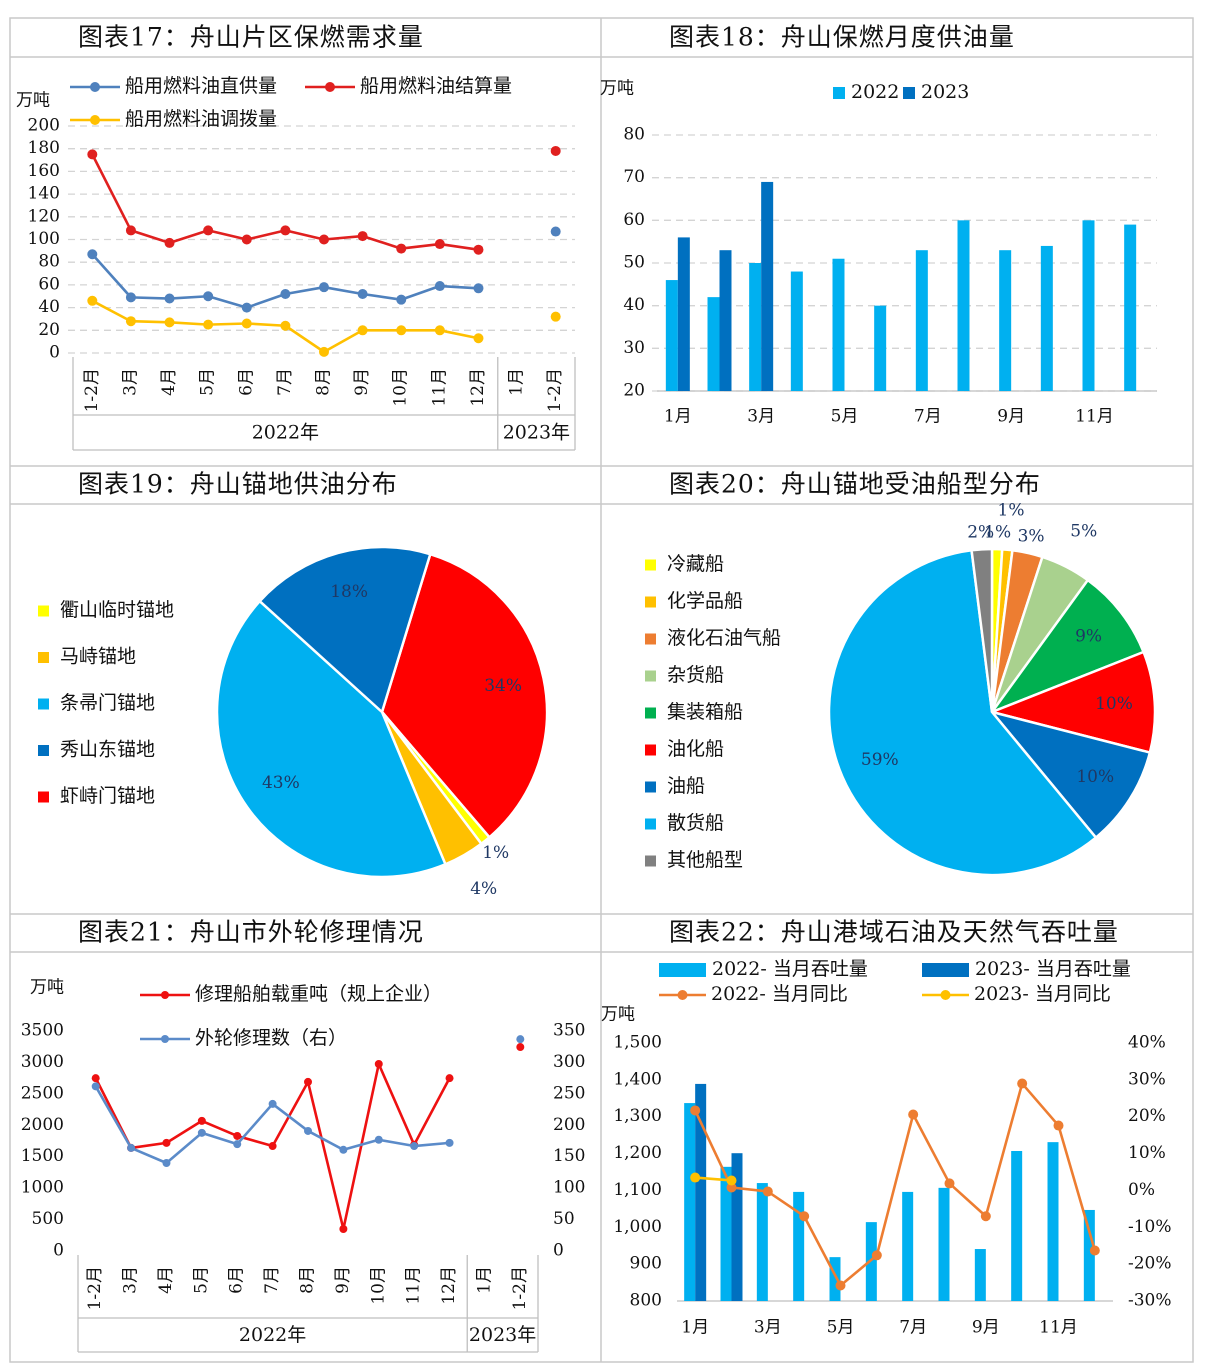 The width and height of the screenshot is (1205, 1367). What do you see at coordinates (42, 1031) in the screenshot?
I see `y-tick-label: 3500` at bounding box center [42, 1031].